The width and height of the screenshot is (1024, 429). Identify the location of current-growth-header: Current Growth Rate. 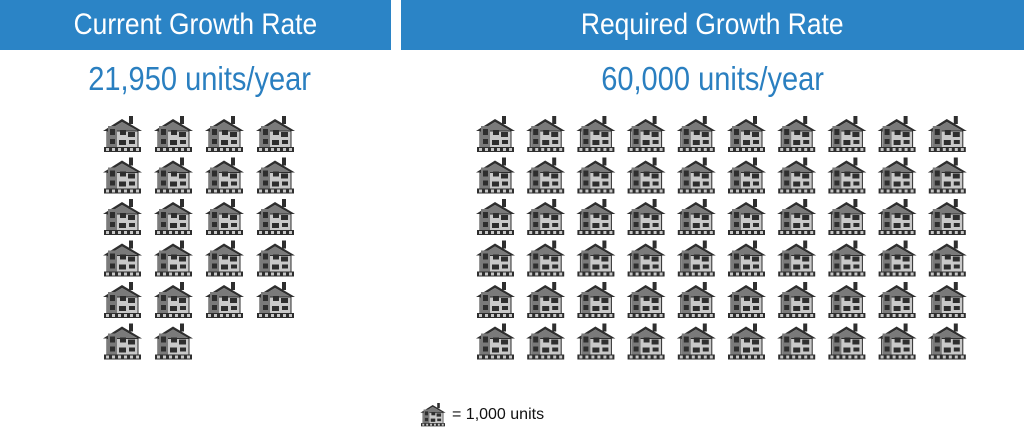
(195, 25).